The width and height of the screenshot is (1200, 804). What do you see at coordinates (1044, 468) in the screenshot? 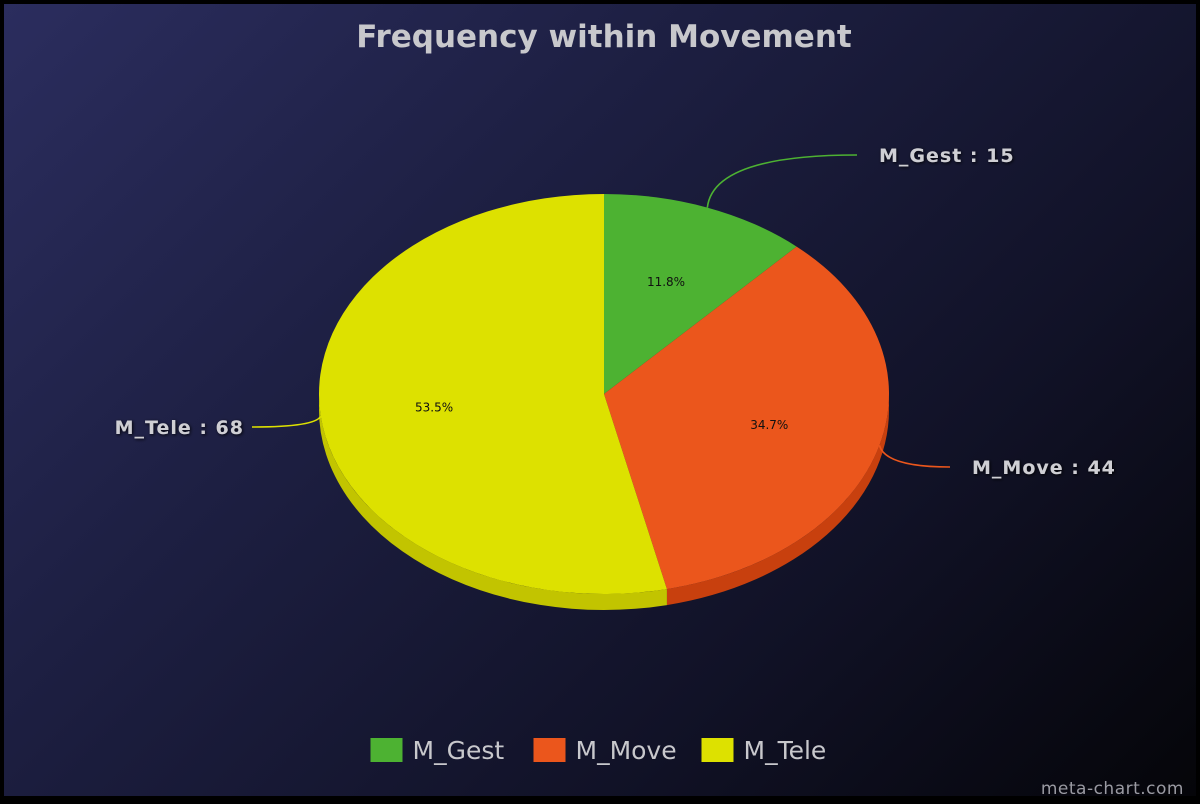
I see `callout-label-m-move: M_Move : 44` at bounding box center [1044, 468].